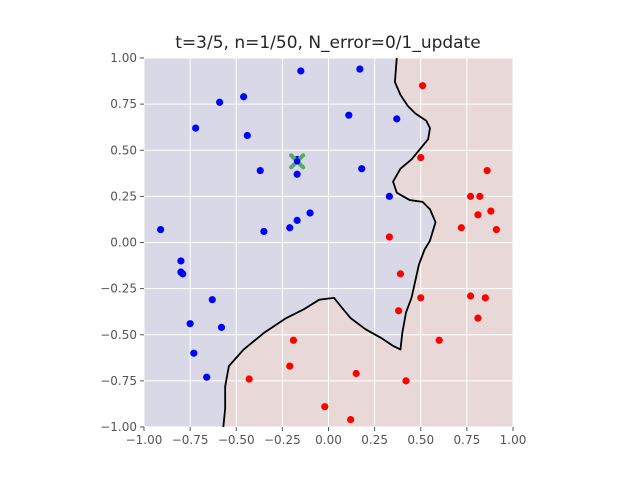  I want to click on x-axis: −1.00 −0.75 −0.50 −0.25 0.00 0.25 0.50 0.75 1.00, so click(326, 437).